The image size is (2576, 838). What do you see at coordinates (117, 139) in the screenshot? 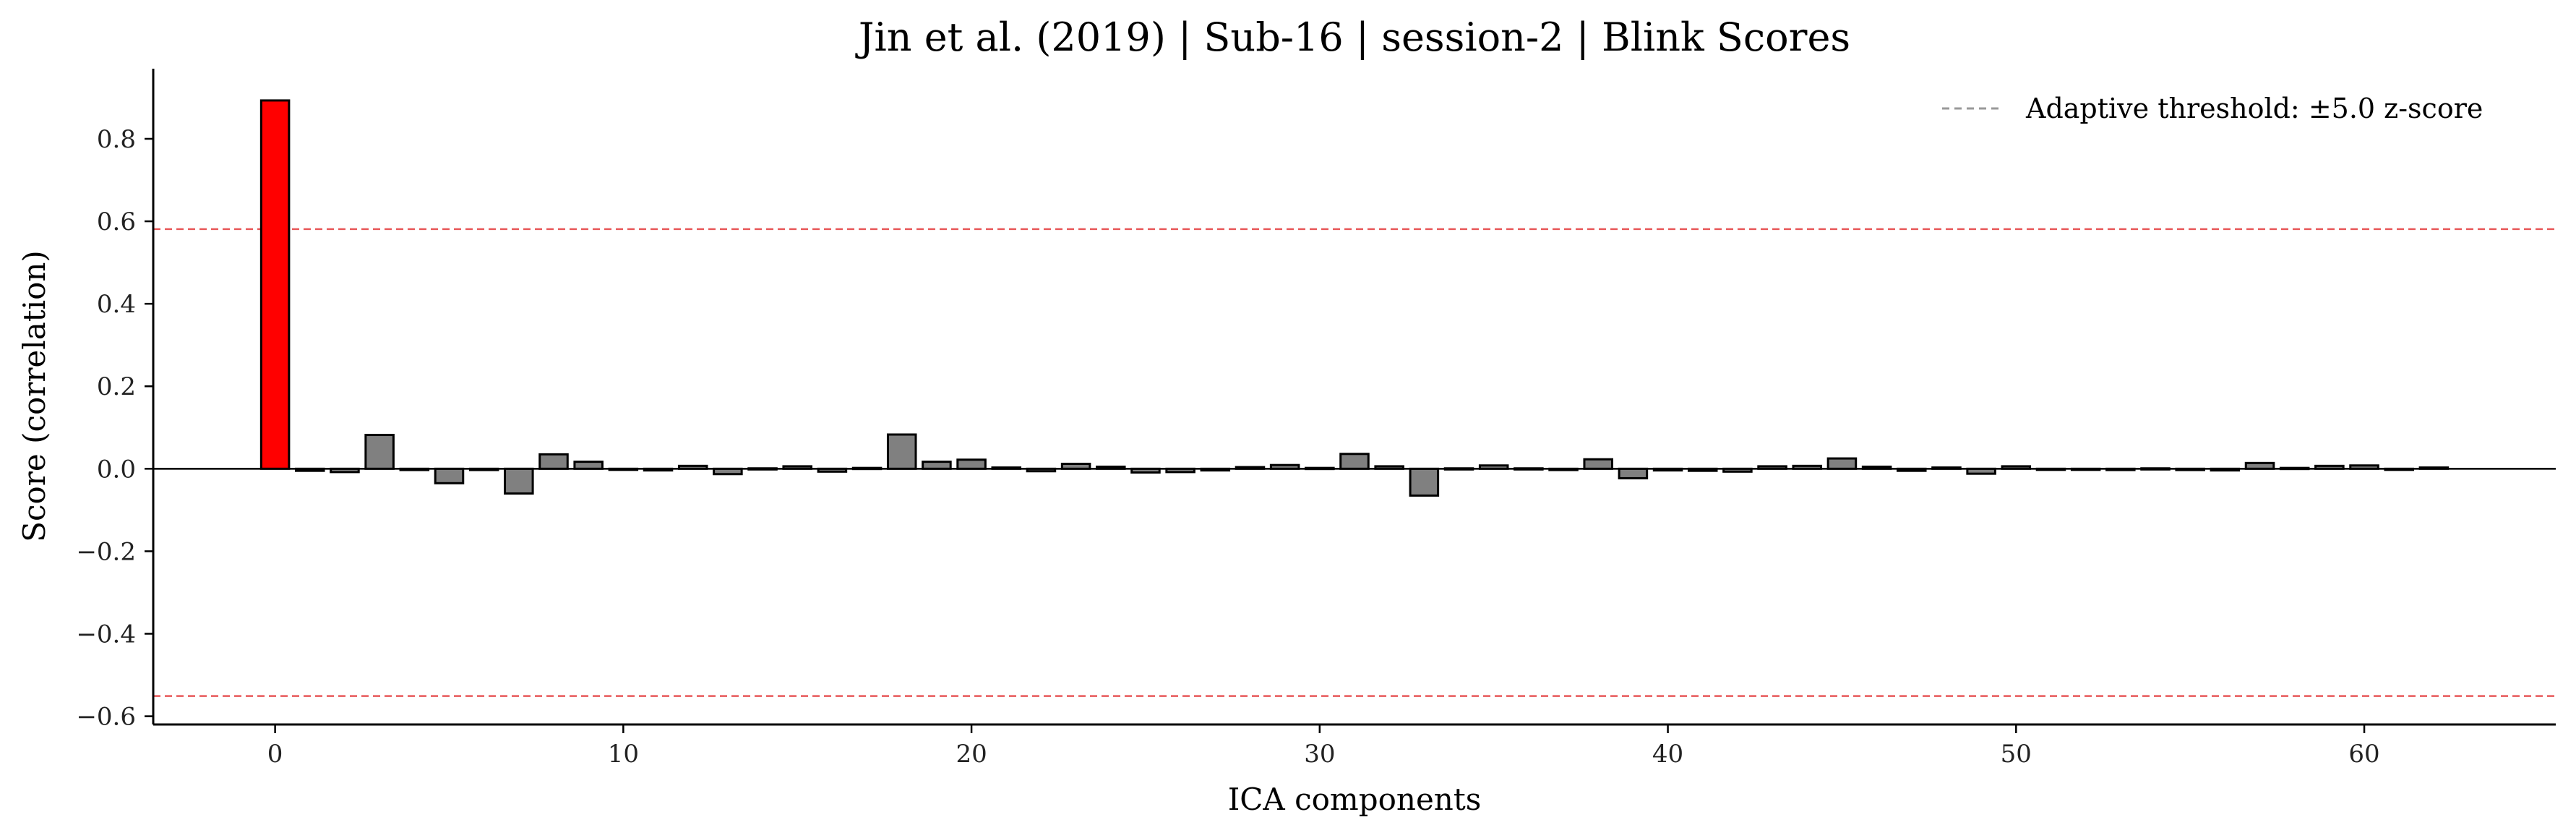
I see `y-tick-label: 0.8` at bounding box center [117, 139].